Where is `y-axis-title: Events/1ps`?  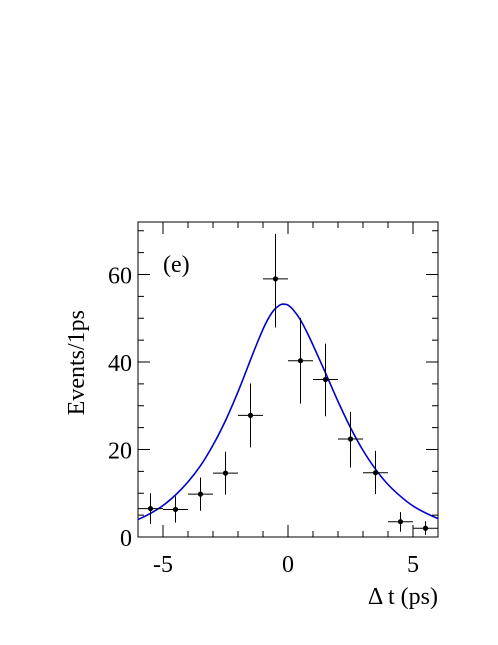 y-axis-title: Events/1ps is located at coordinates (77, 362).